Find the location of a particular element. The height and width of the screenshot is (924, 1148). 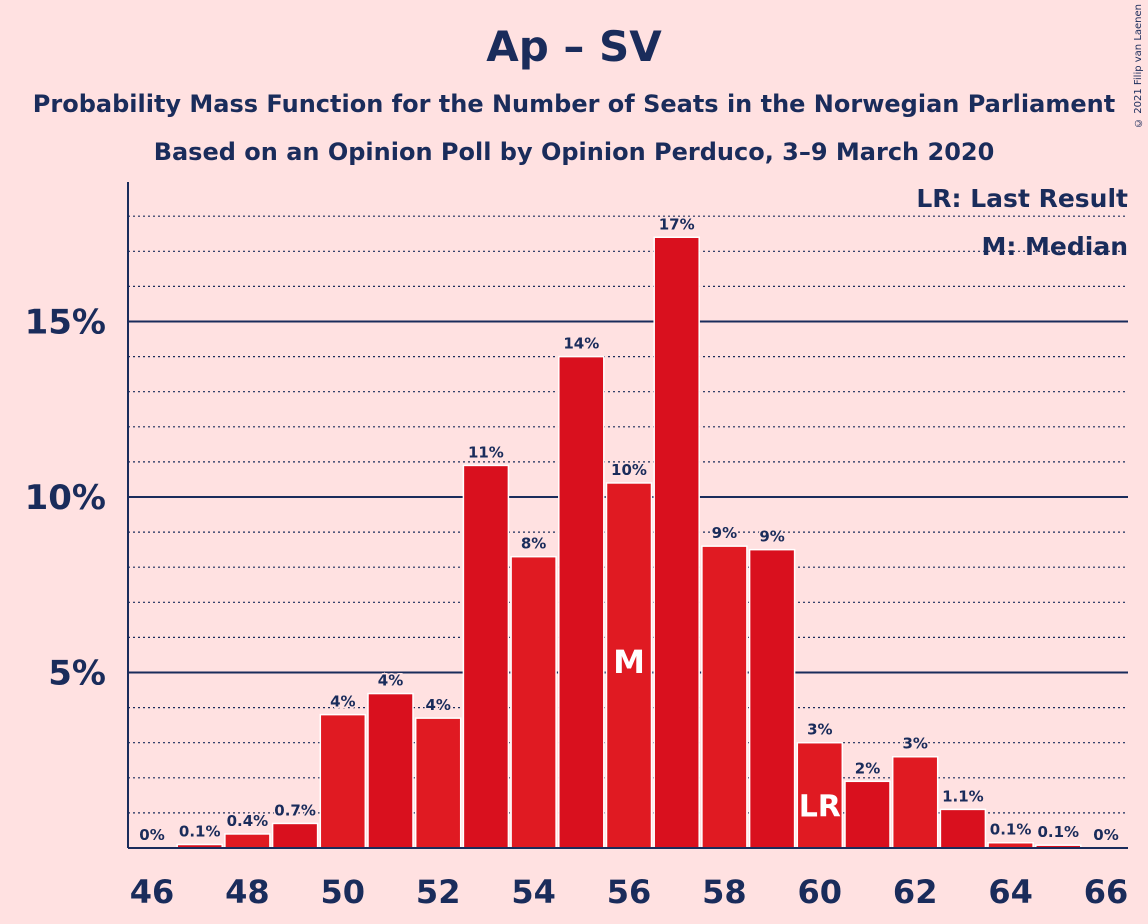

x-tick-label: 54 is located at coordinates (533, 892).